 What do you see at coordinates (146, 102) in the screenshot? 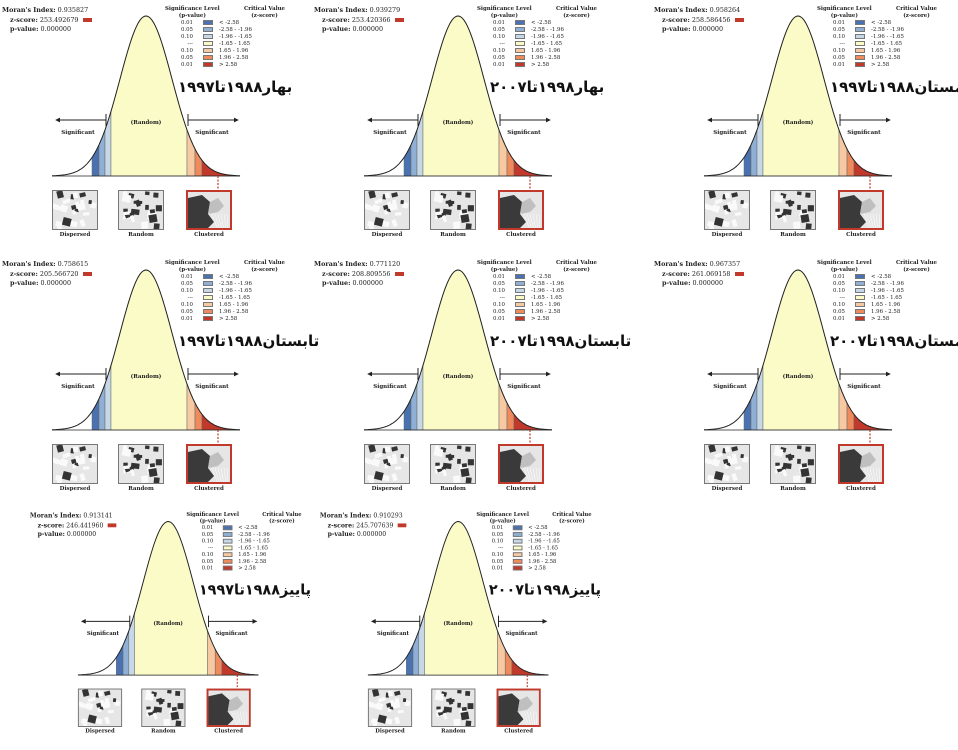
I see `normal-curve-chart: Significant (Random) Significant` at bounding box center [146, 102].